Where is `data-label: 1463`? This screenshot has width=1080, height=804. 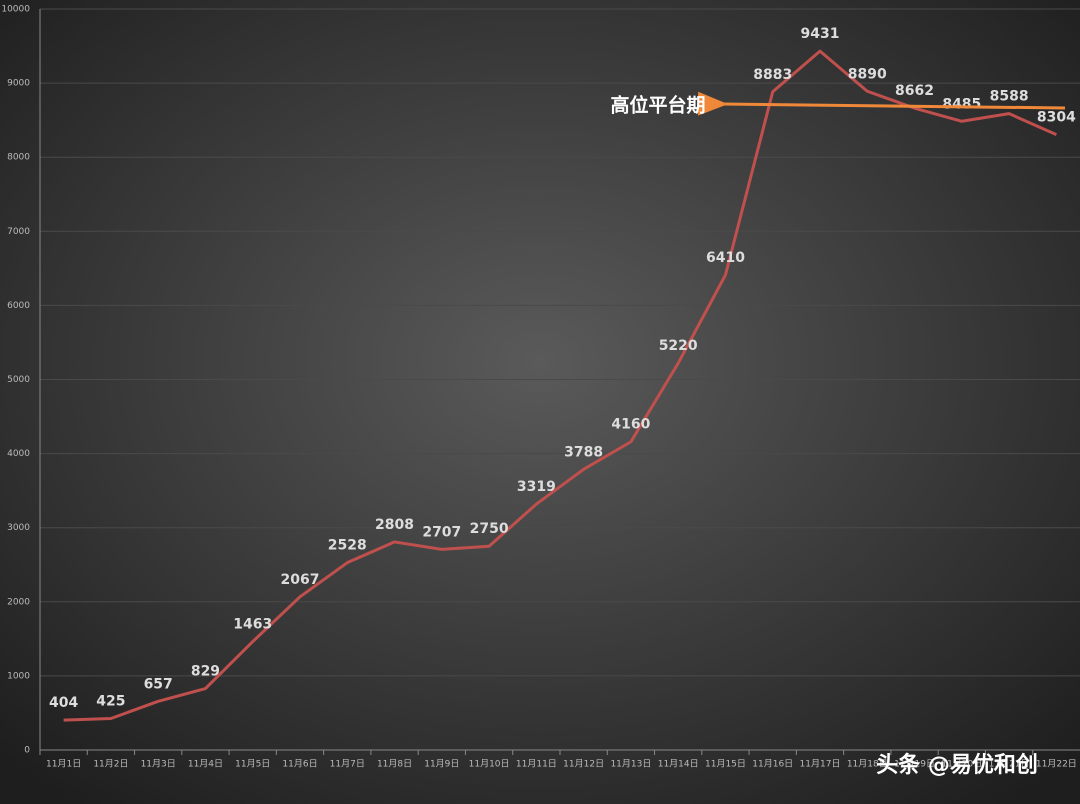 data-label: 1463 is located at coordinates (252, 625).